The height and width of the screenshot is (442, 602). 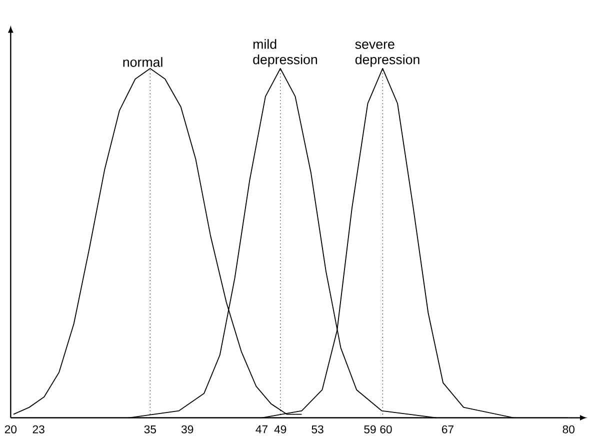 I want to click on x-tick-label: 39, so click(x=187, y=429).